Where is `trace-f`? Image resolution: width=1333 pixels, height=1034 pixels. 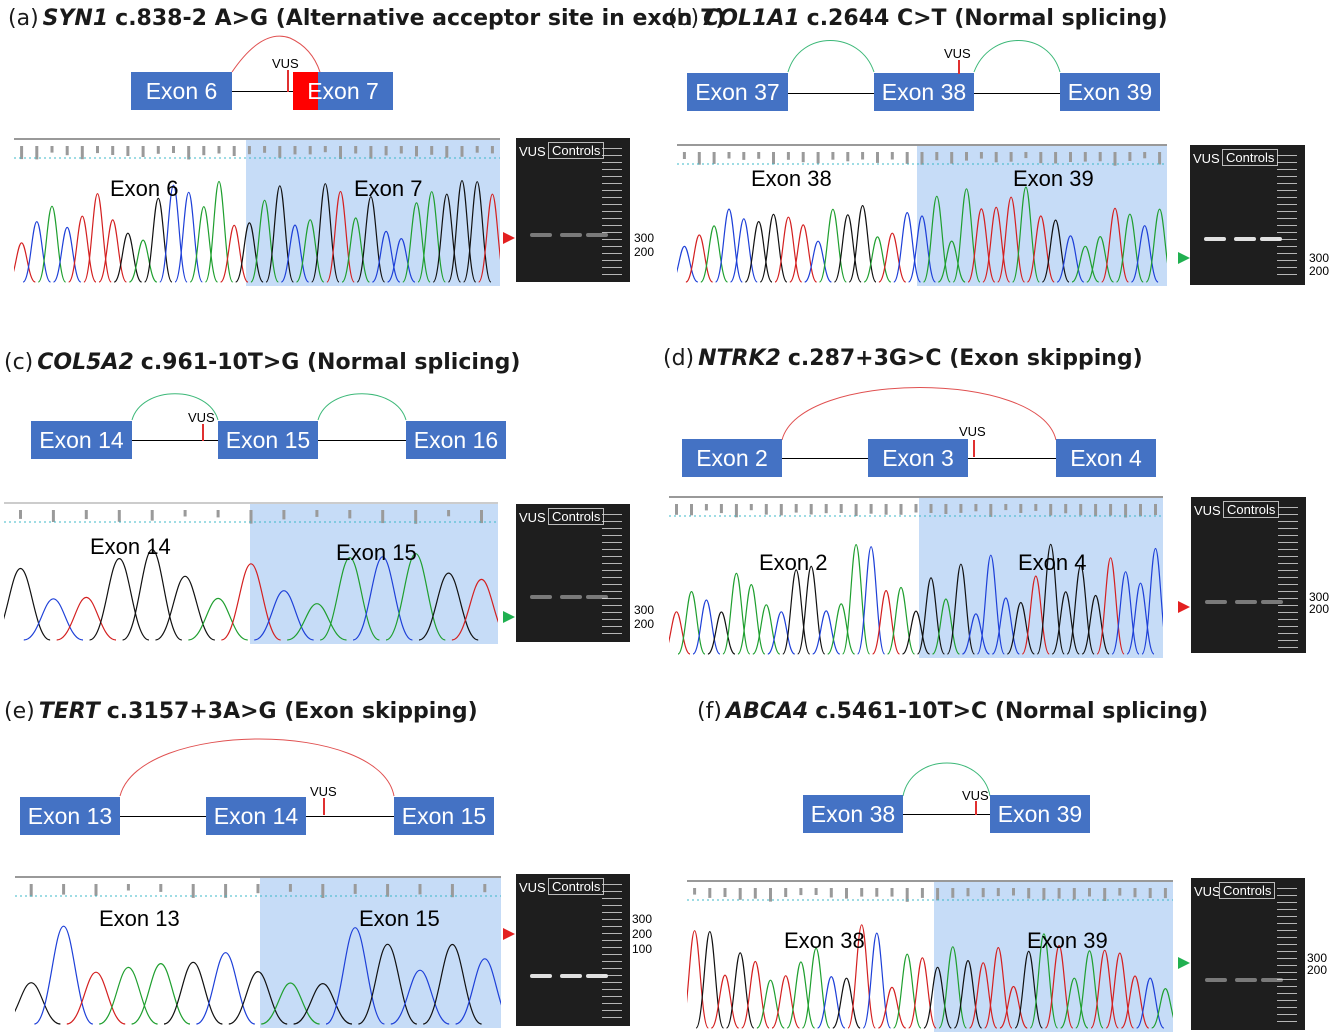 trace-f is located at coordinates (930, 958).